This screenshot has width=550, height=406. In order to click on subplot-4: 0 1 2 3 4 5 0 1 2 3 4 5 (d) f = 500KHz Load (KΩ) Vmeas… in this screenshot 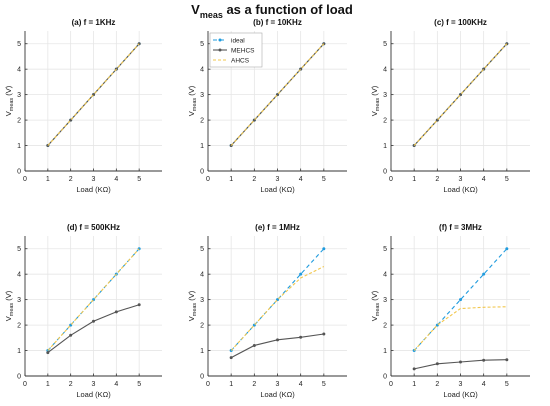, I will do `click(83, 311)`.